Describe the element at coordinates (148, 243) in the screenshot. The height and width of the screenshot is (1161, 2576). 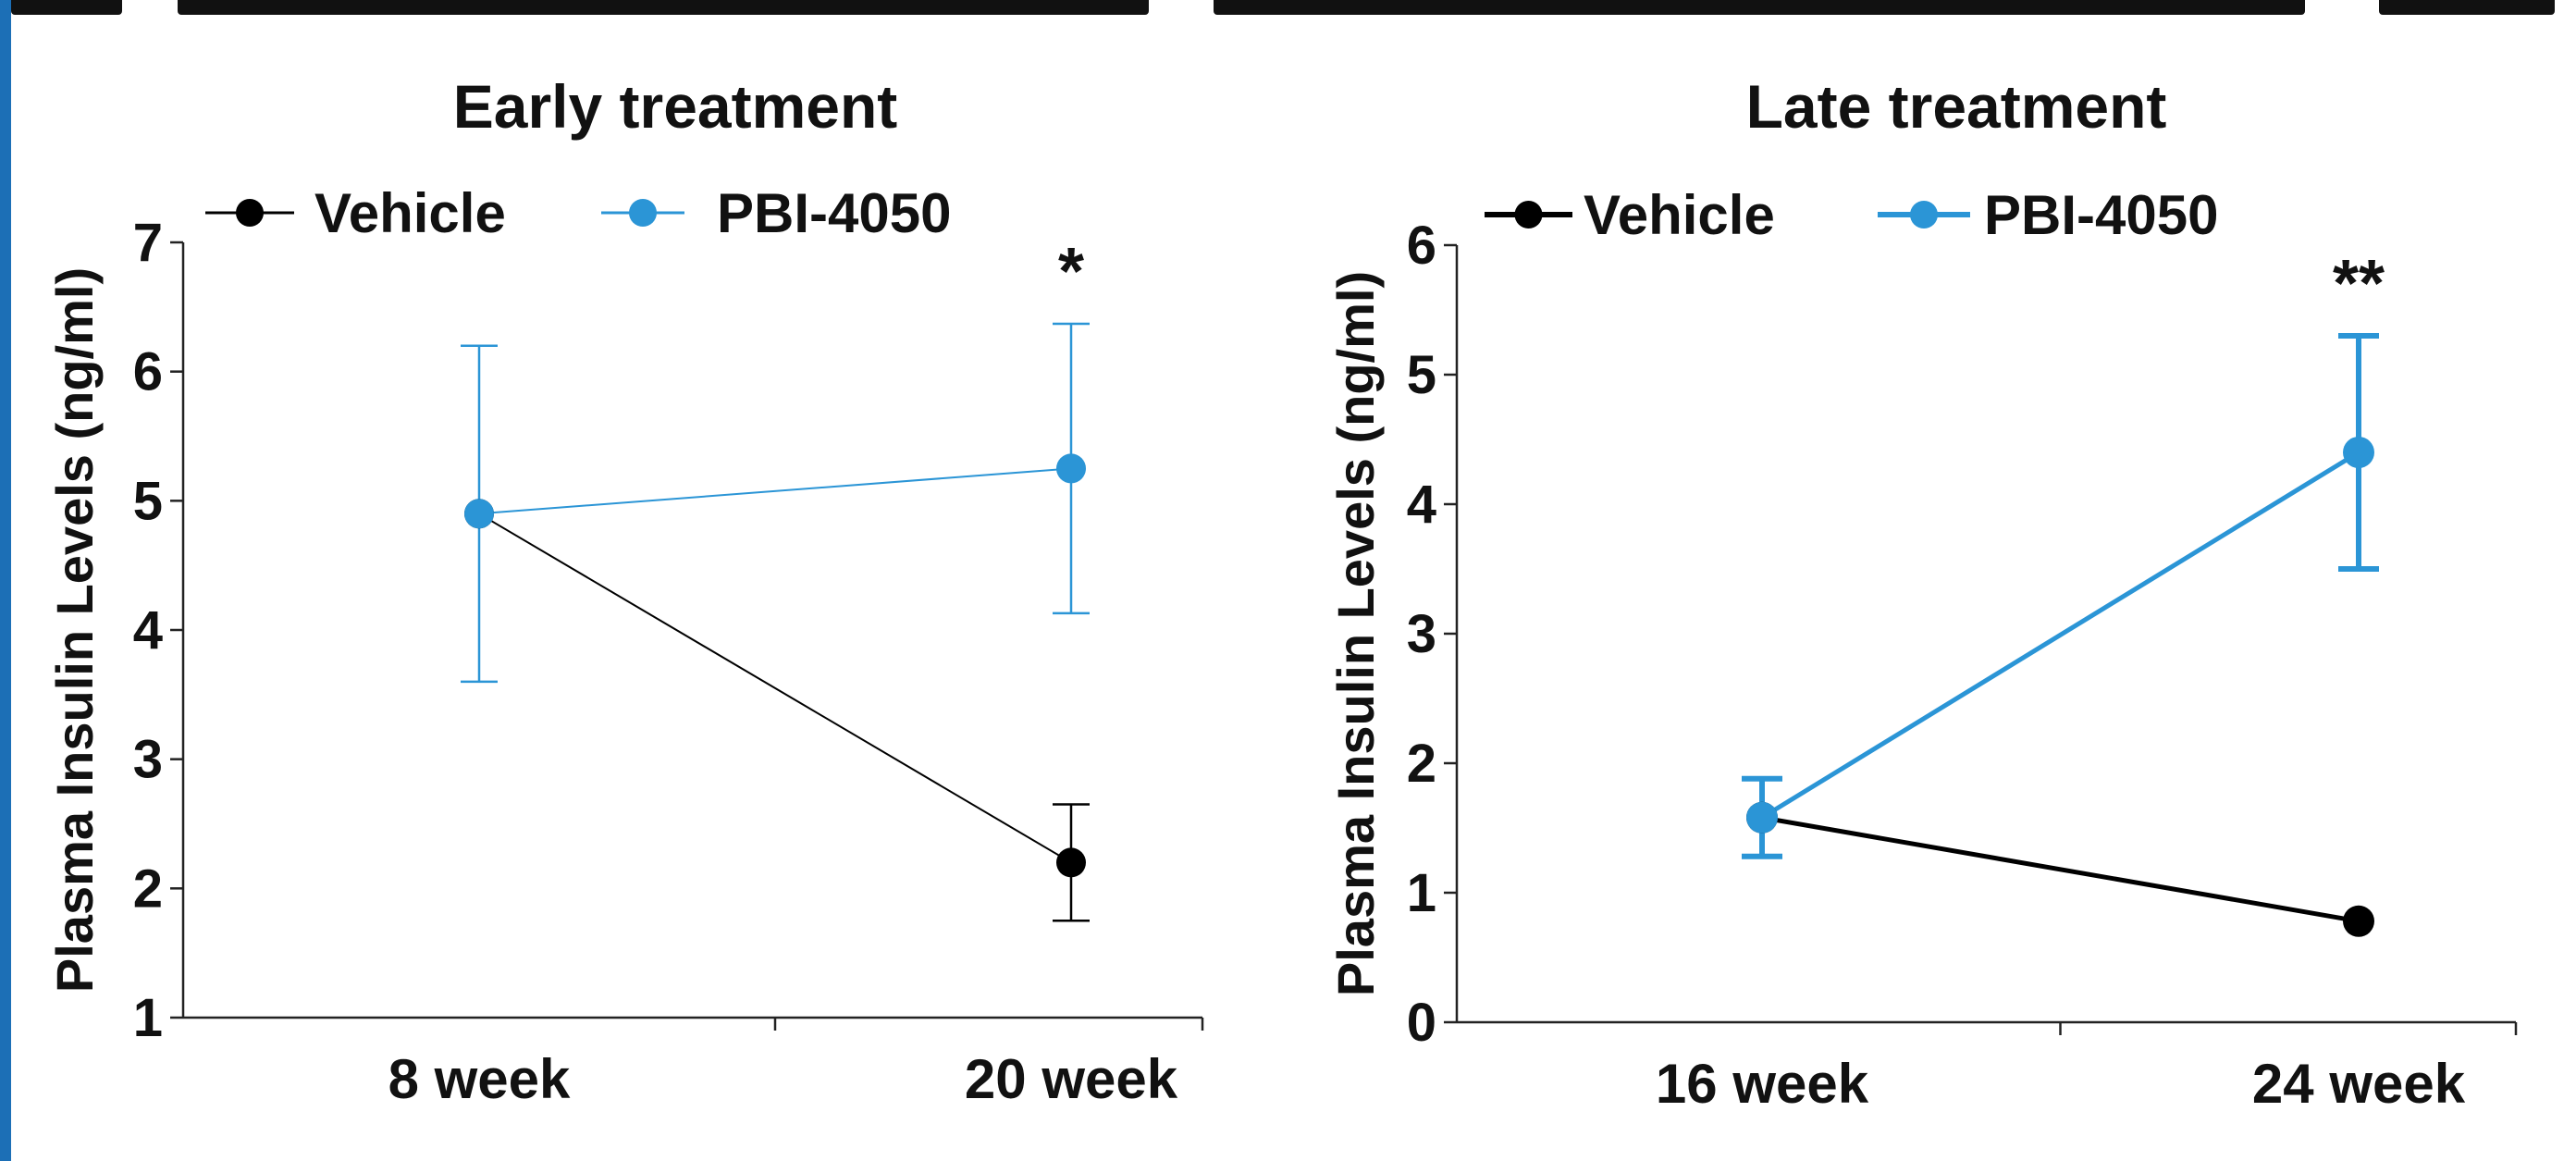
I see `y-tick-label: 7` at that location.